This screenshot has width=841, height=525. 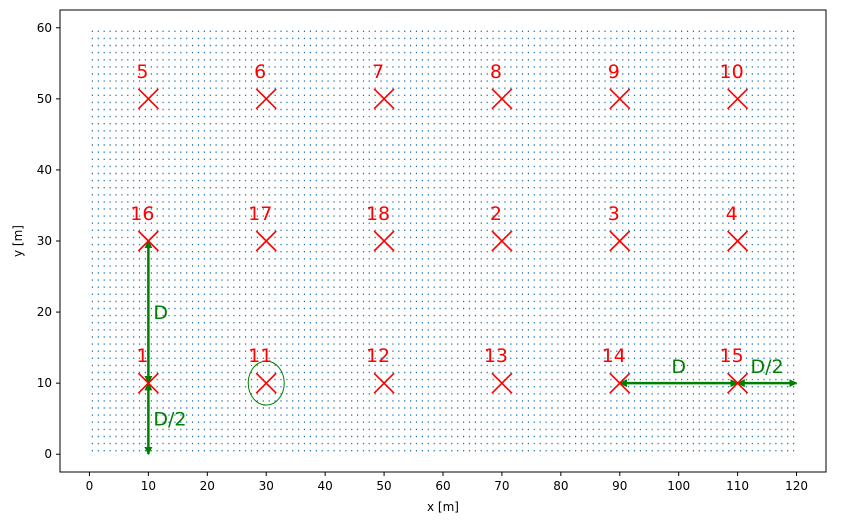 I want to click on highlight-circle, so click(x=266, y=383).